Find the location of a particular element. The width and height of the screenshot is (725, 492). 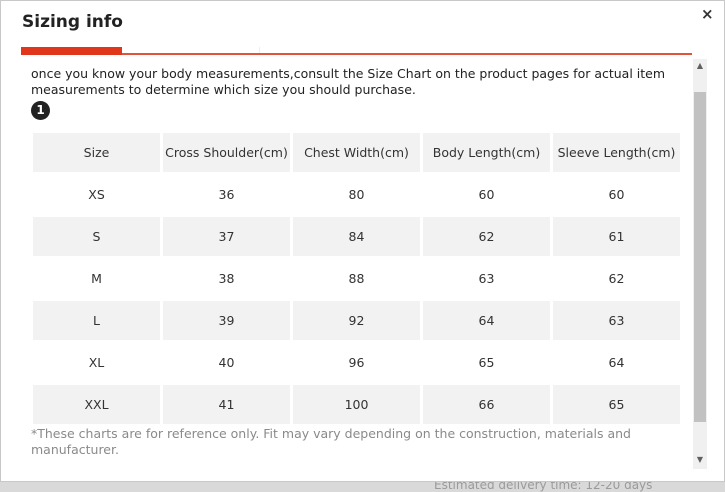

scroll-down-icon: ▼ is located at coordinates (700, 459).